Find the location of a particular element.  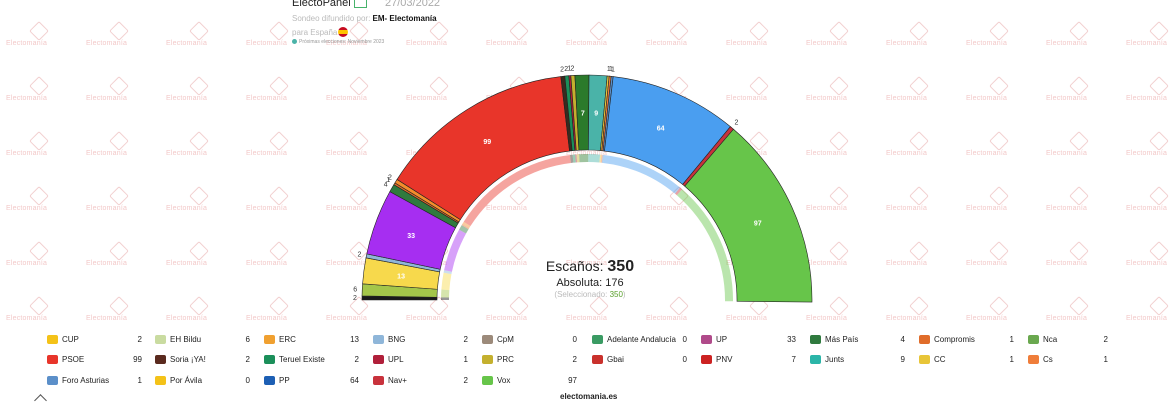

selected-line: (Seleccionado: 350) is located at coordinates (590, 294).